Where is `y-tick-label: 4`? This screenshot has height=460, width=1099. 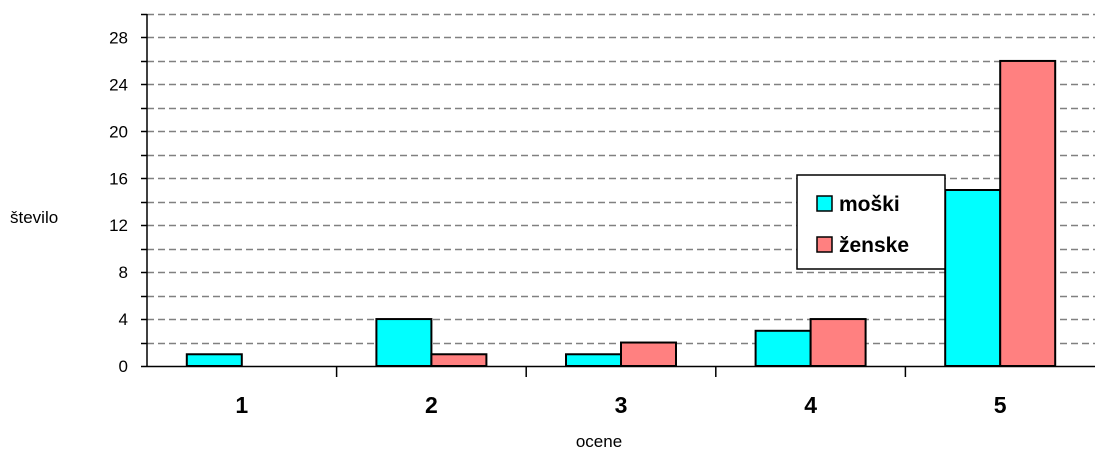
y-tick-label: 4 is located at coordinates (123, 319).